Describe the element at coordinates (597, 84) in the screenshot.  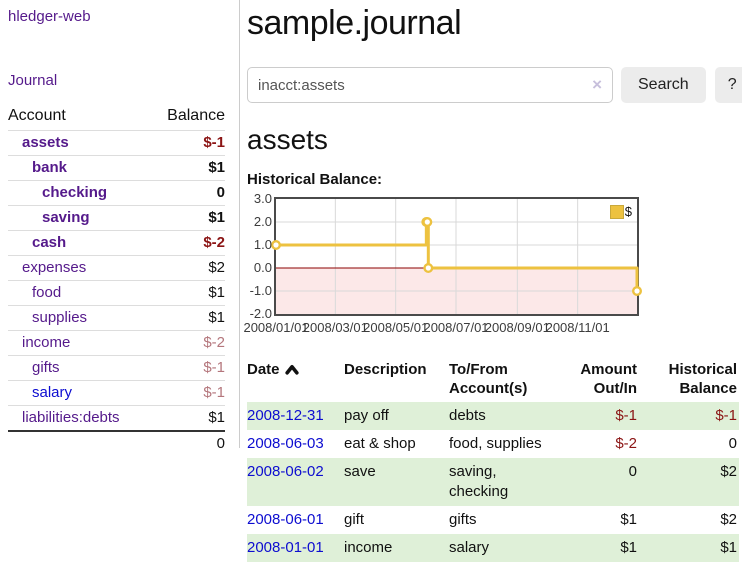
I see `clear-search-icon: ×` at that location.